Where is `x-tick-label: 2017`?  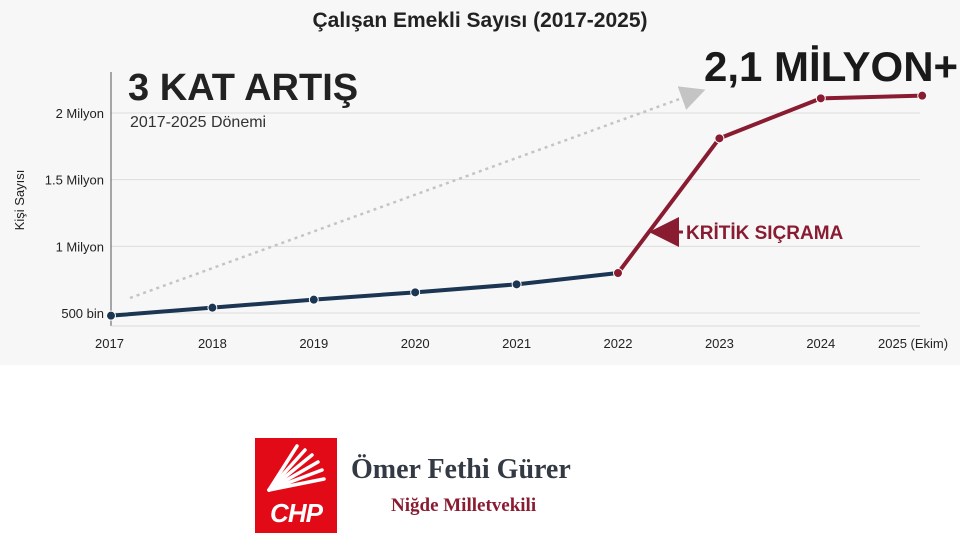
x-tick-label: 2017 is located at coordinates (109, 343).